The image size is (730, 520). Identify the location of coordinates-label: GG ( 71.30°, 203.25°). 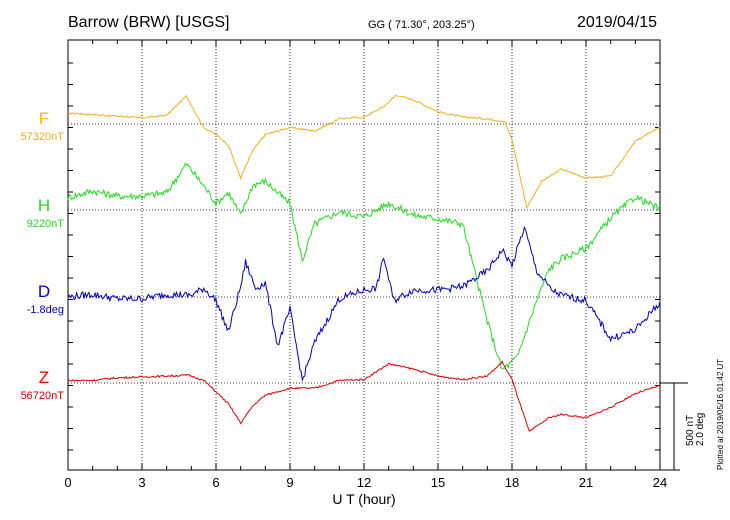
(421, 25).